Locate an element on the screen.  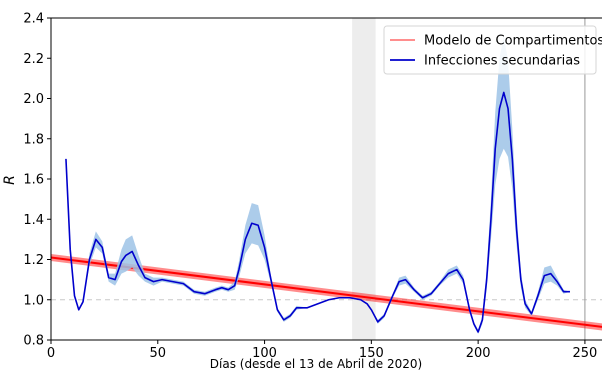
x-tick-label: 150 is located at coordinates (371, 353).